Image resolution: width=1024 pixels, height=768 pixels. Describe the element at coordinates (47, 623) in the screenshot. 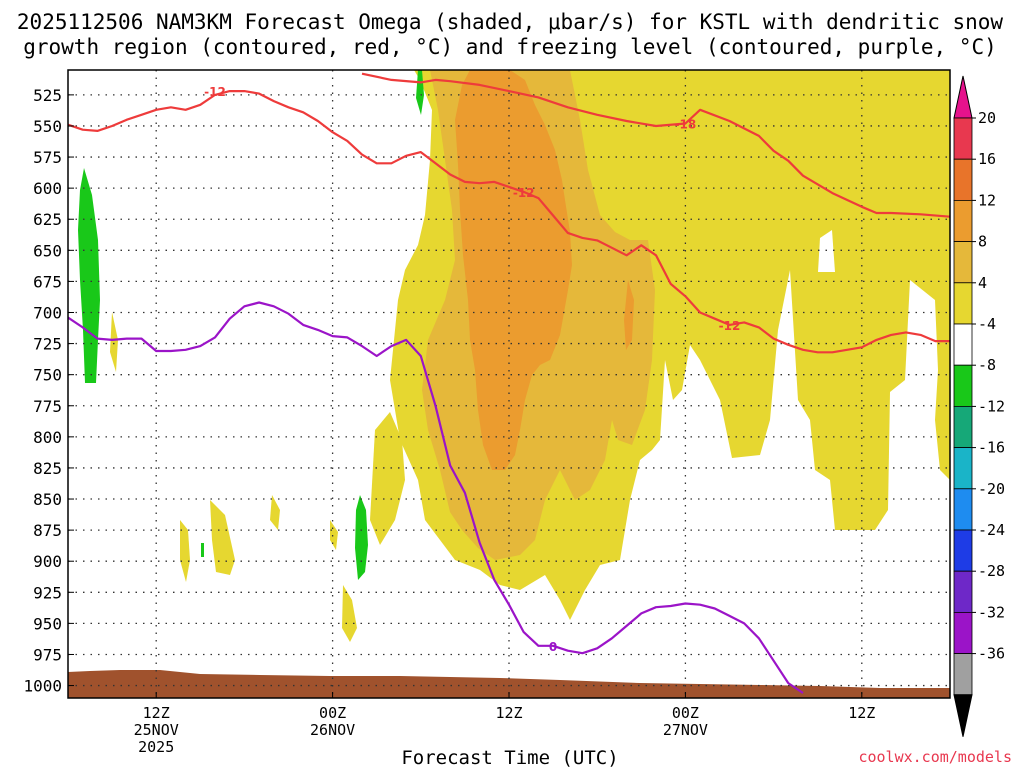

I see `y-tick-label: 950` at that location.